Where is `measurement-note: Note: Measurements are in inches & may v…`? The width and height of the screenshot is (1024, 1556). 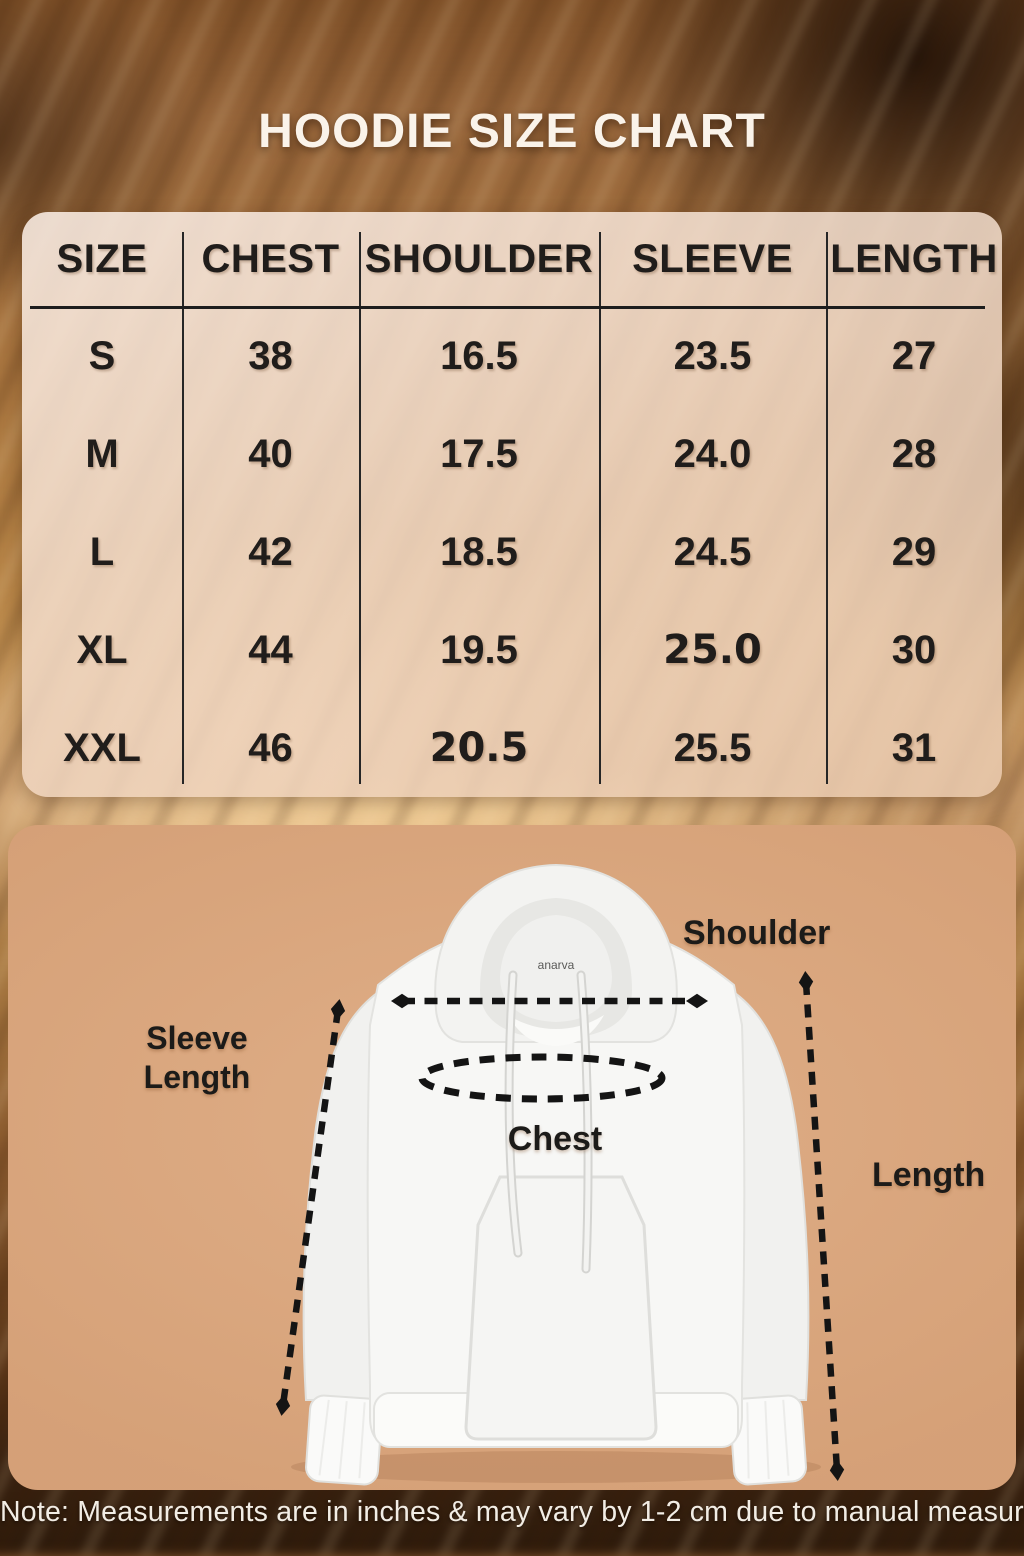
measurement-note: Note: Measurements are in inches & may v… is located at coordinates (512, 1512).